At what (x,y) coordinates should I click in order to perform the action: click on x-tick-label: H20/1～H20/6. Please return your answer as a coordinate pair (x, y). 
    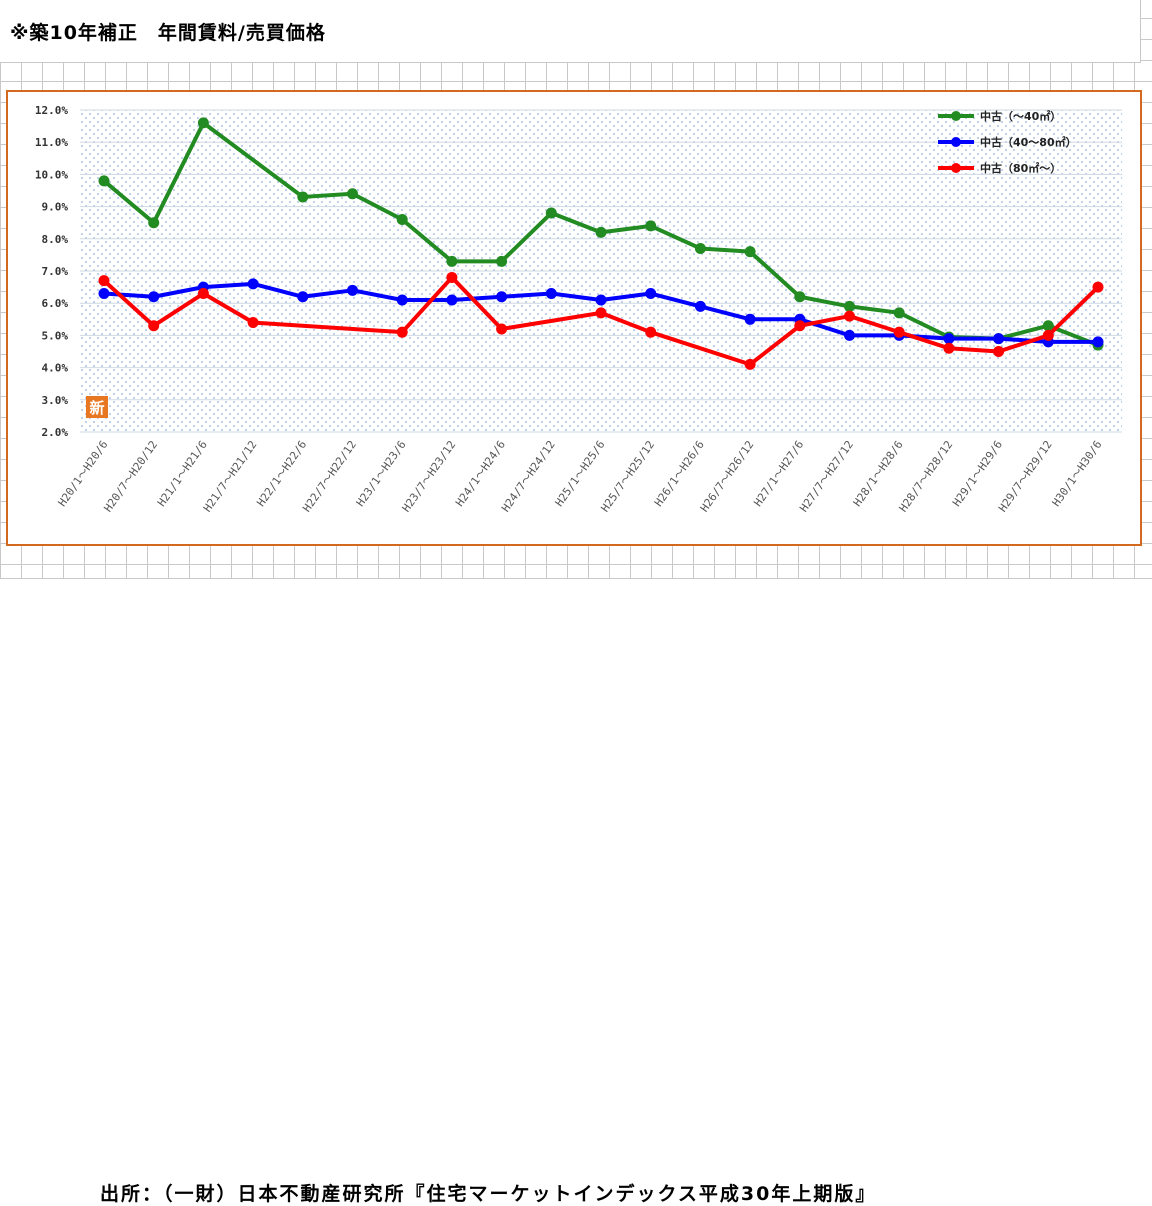
    Looking at the image, I should click on (83, 473).